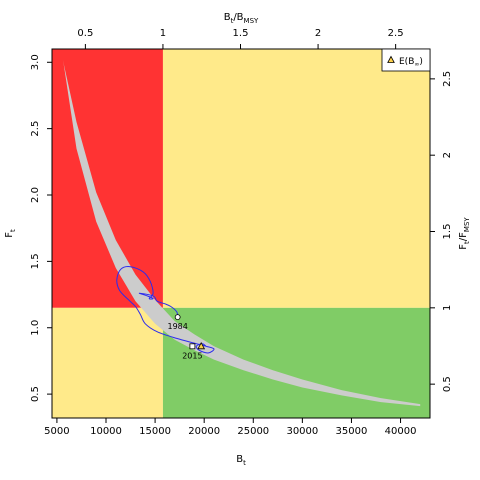 Image resolution: width=480 pixels, height=480 pixels. Describe the element at coordinates (241, 18) in the screenshot. I see `top-axis-label: Bt/BMSY` at that location.